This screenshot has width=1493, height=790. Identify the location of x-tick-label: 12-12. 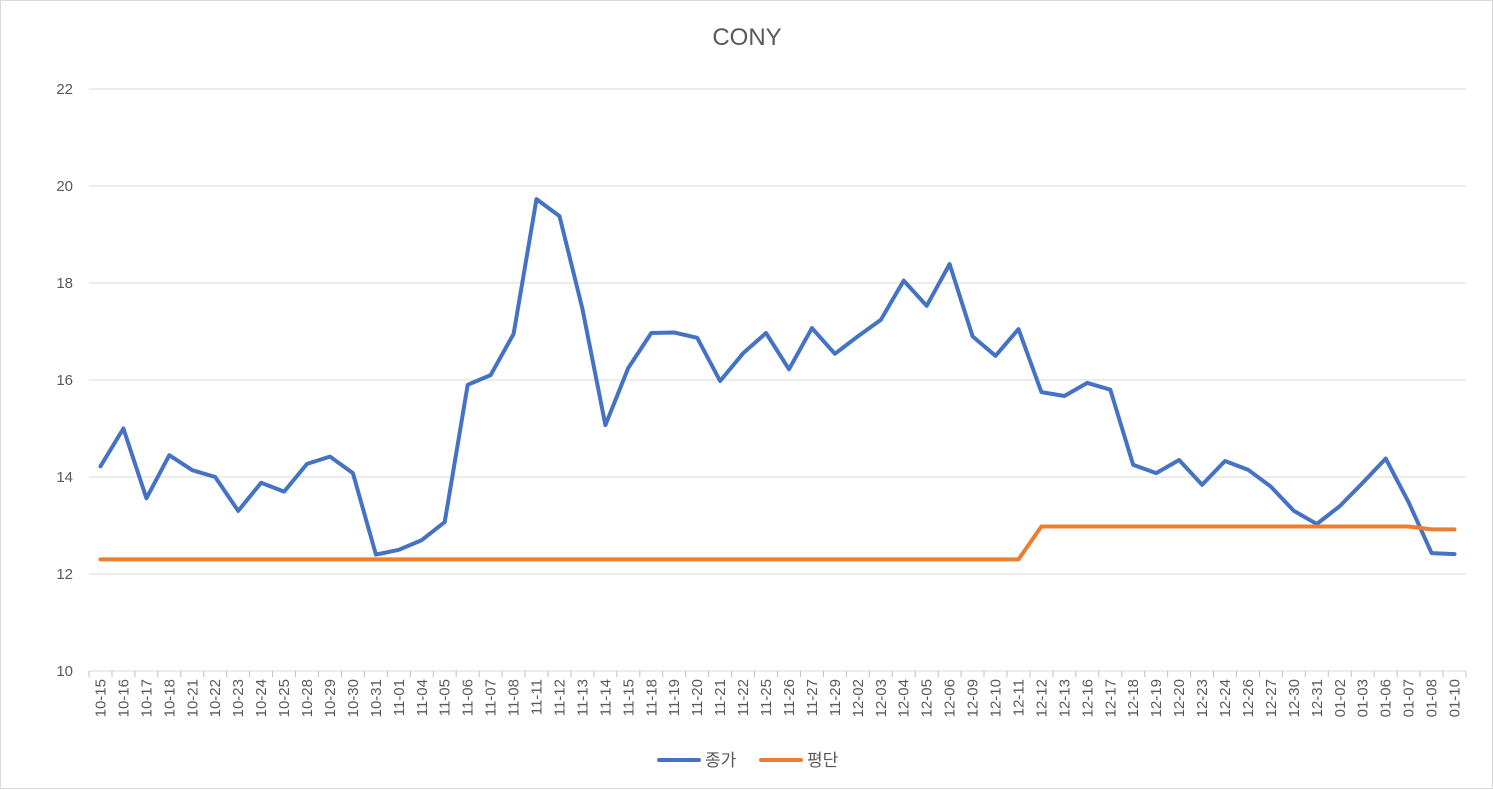
(1041, 698).